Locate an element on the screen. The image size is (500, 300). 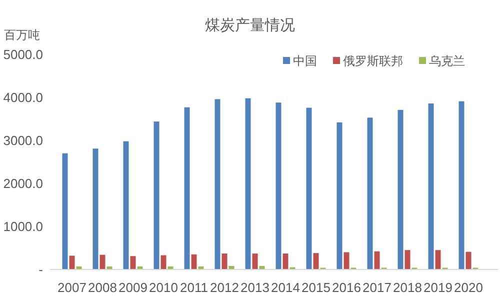
x-tick-label: 2013 is located at coordinates (255, 287).